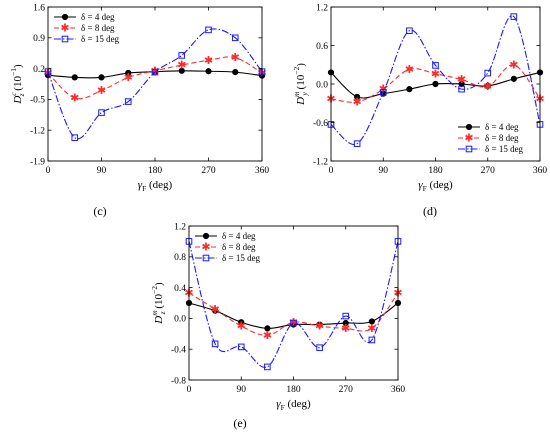  I want to click on y-tick-label: 0.6, so click(322, 47).